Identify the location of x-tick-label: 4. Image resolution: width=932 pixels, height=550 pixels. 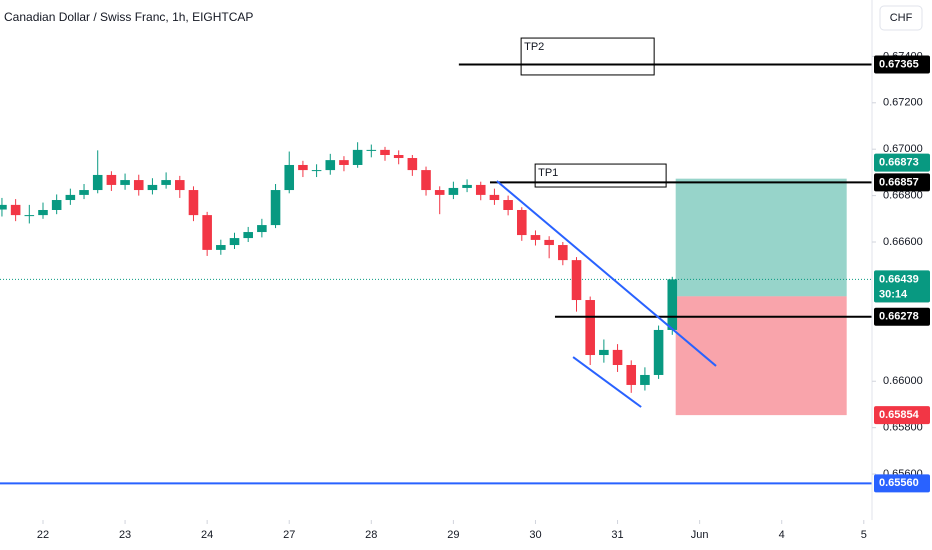
(782, 535).